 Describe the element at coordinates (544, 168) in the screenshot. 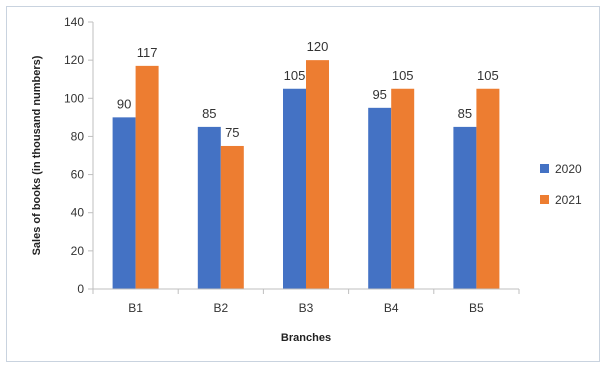

I see `legend-swatch-2020` at that location.